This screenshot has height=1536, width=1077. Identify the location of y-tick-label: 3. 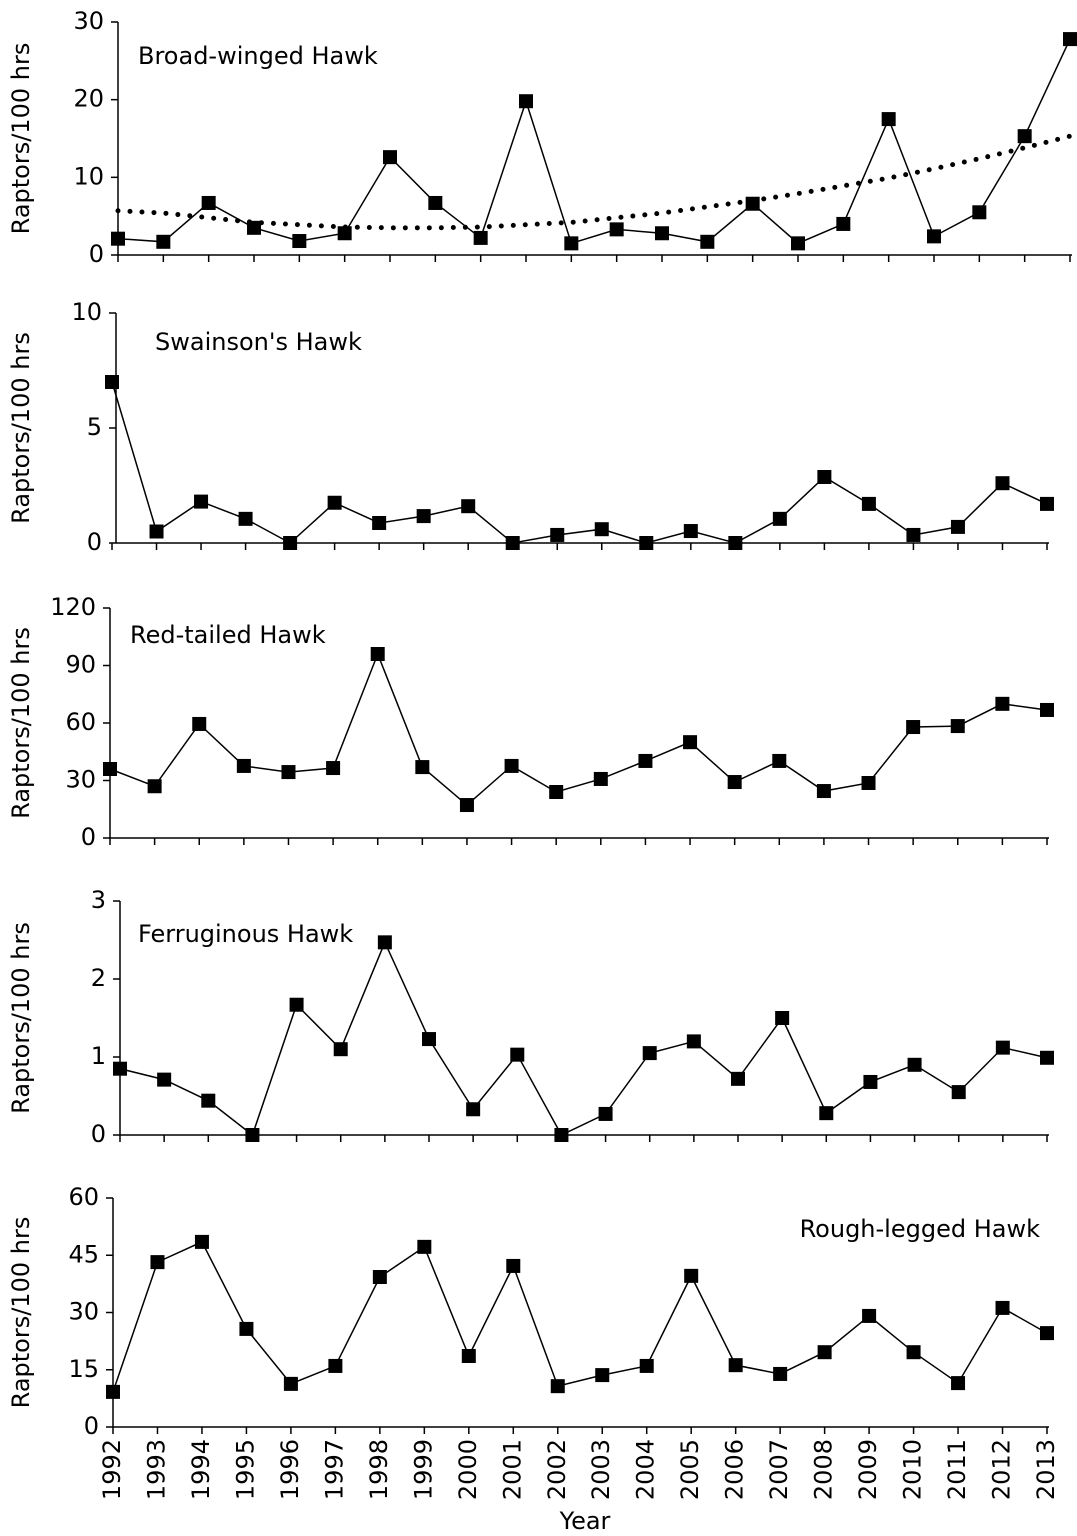
(98, 900).